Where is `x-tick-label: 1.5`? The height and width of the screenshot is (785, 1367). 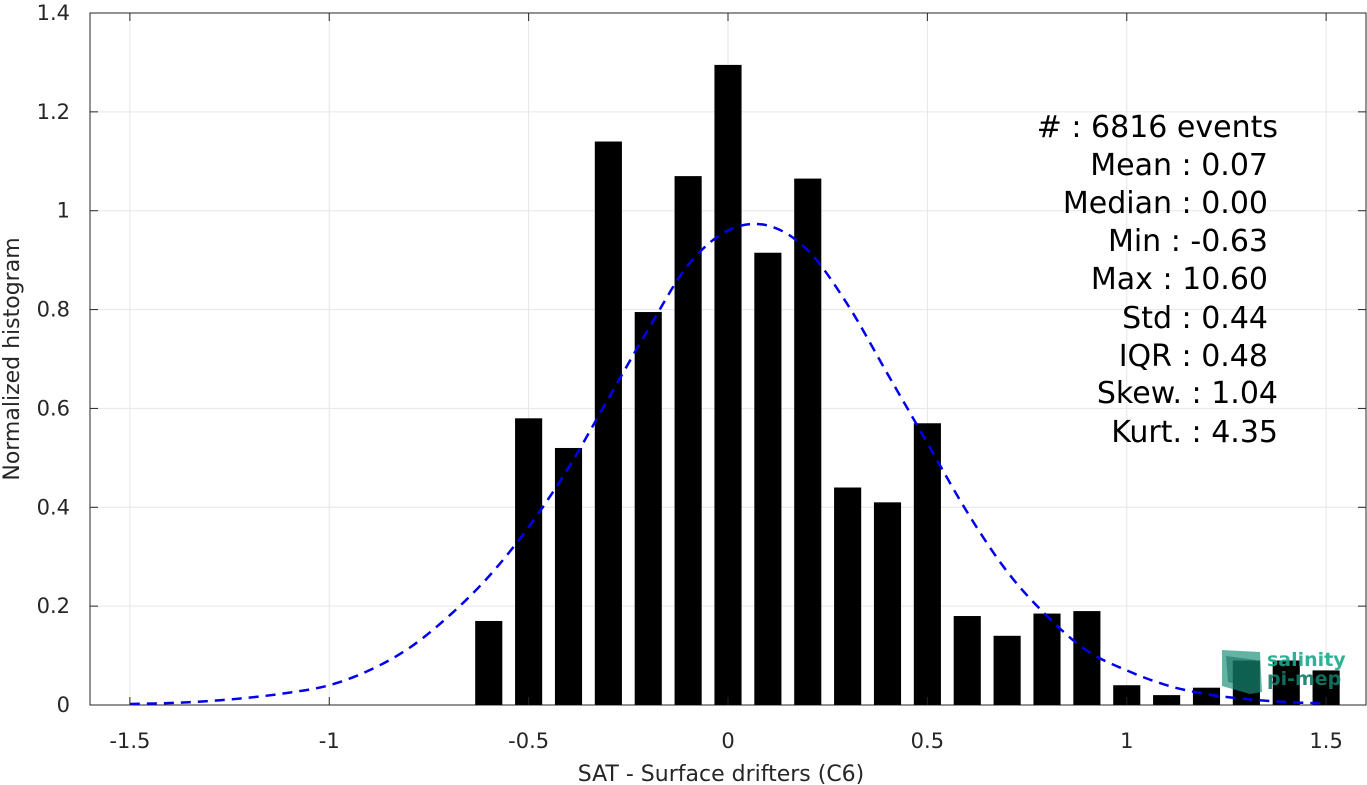 x-tick-label: 1.5 is located at coordinates (1325, 741).